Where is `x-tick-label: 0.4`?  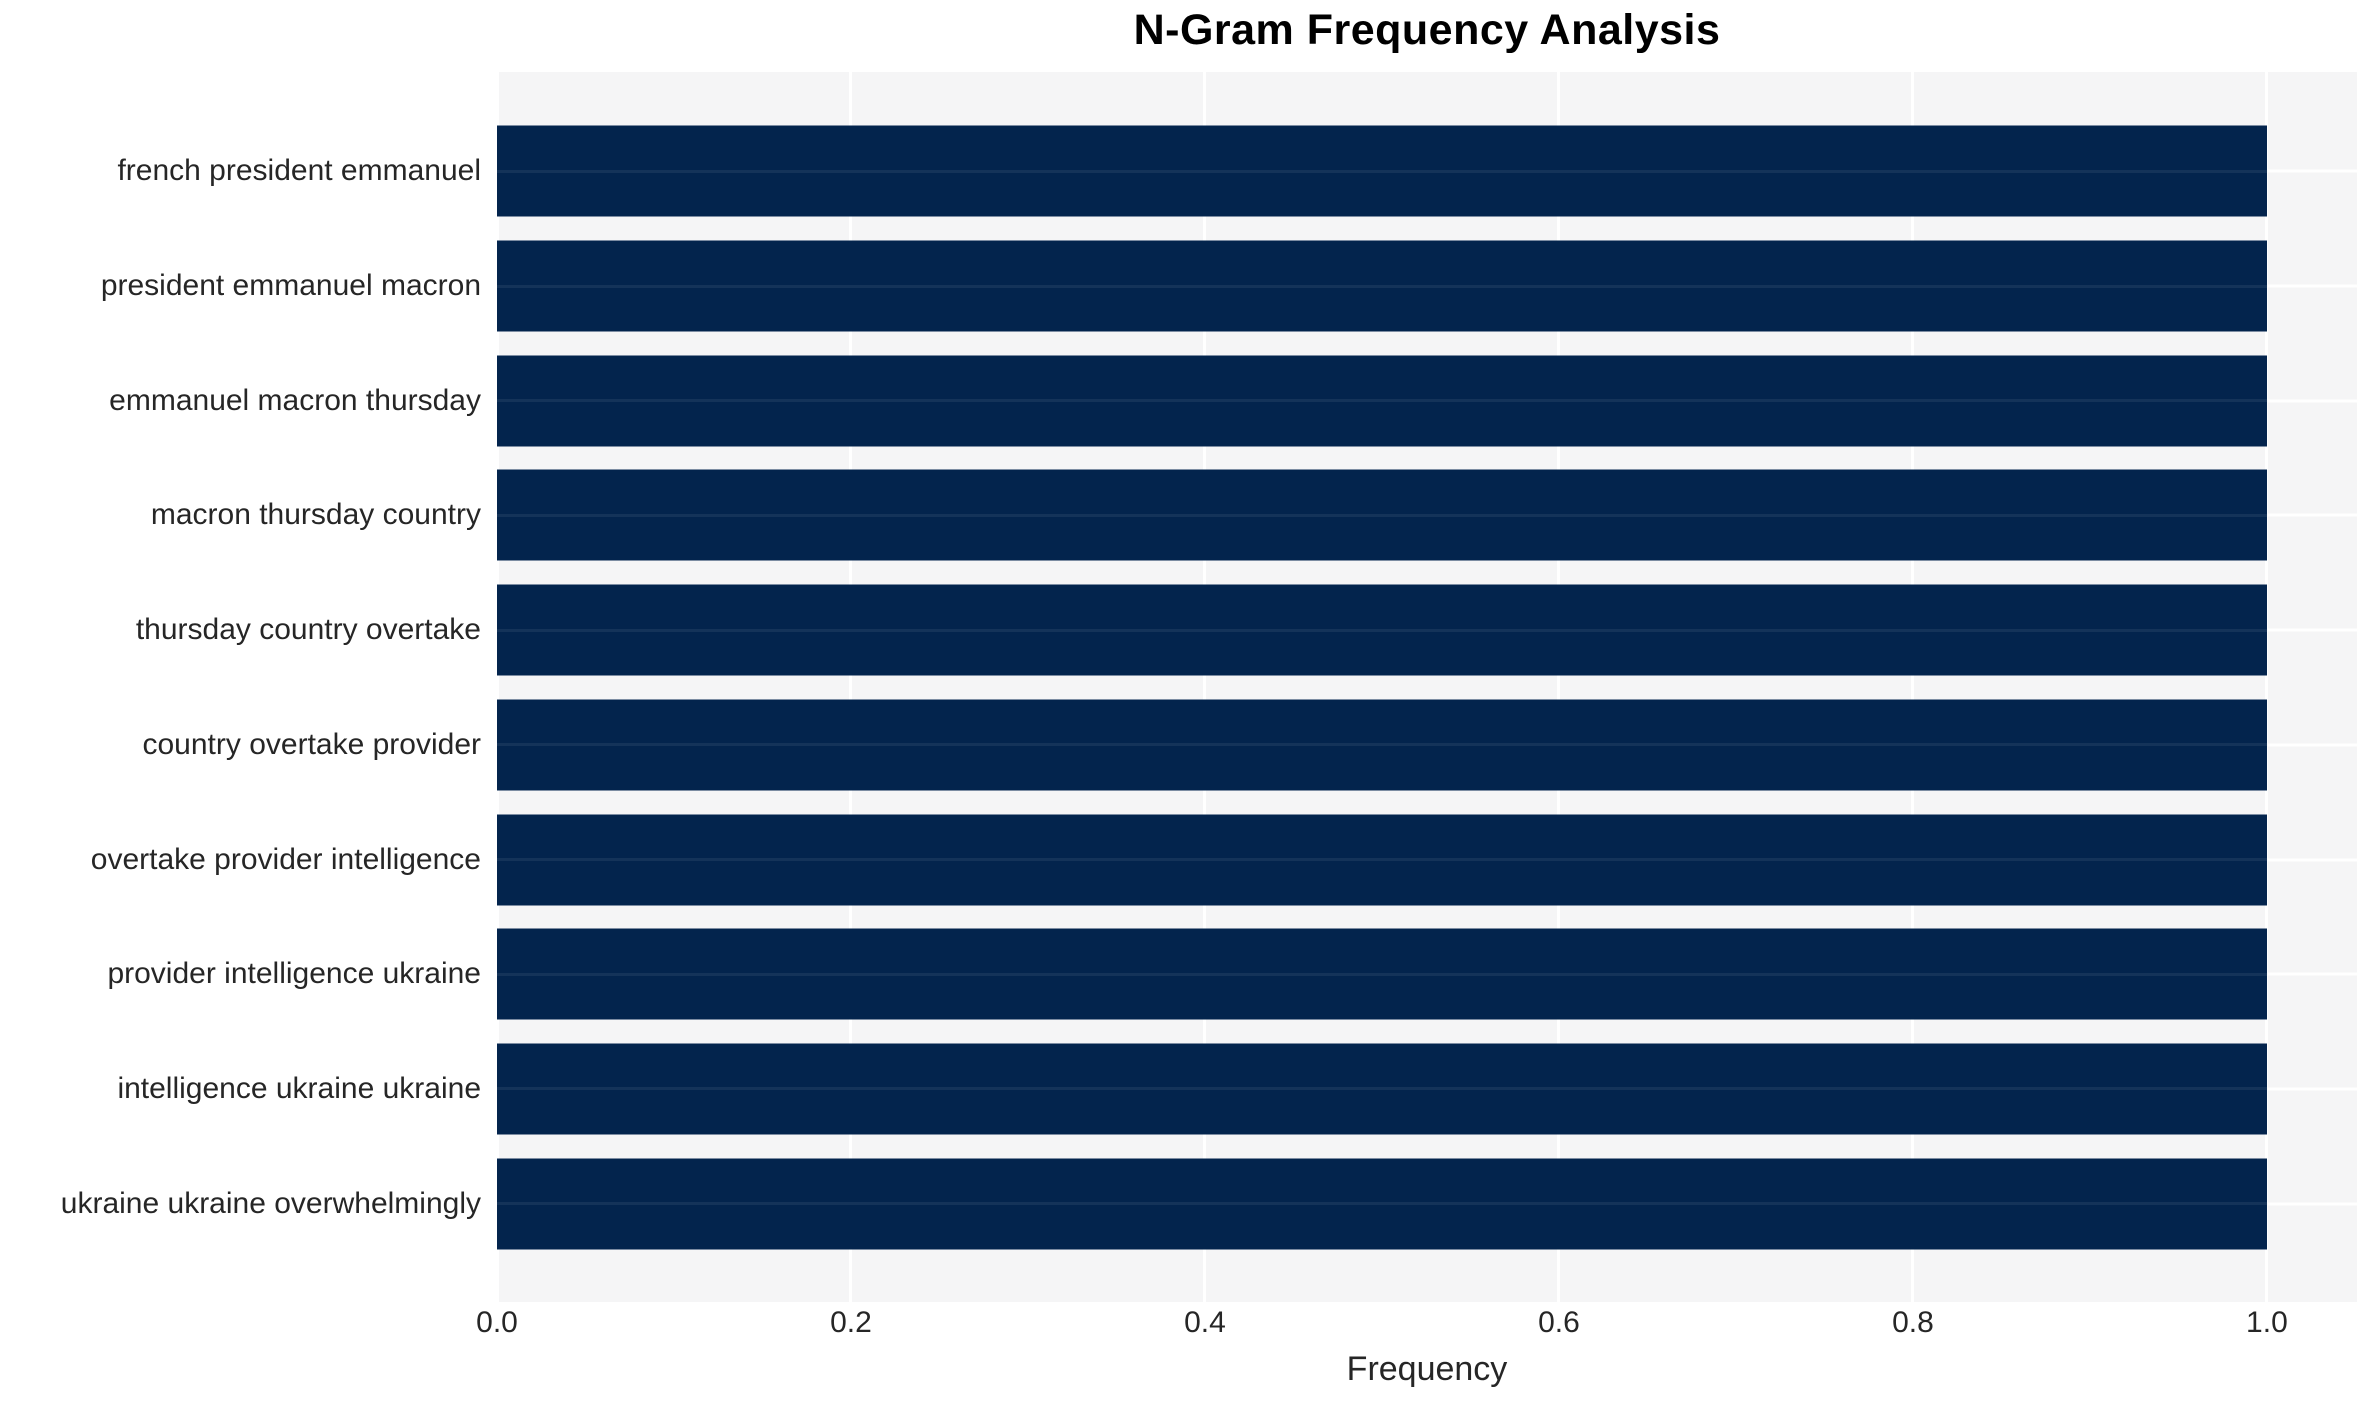 x-tick-label: 0.4 is located at coordinates (1205, 1322).